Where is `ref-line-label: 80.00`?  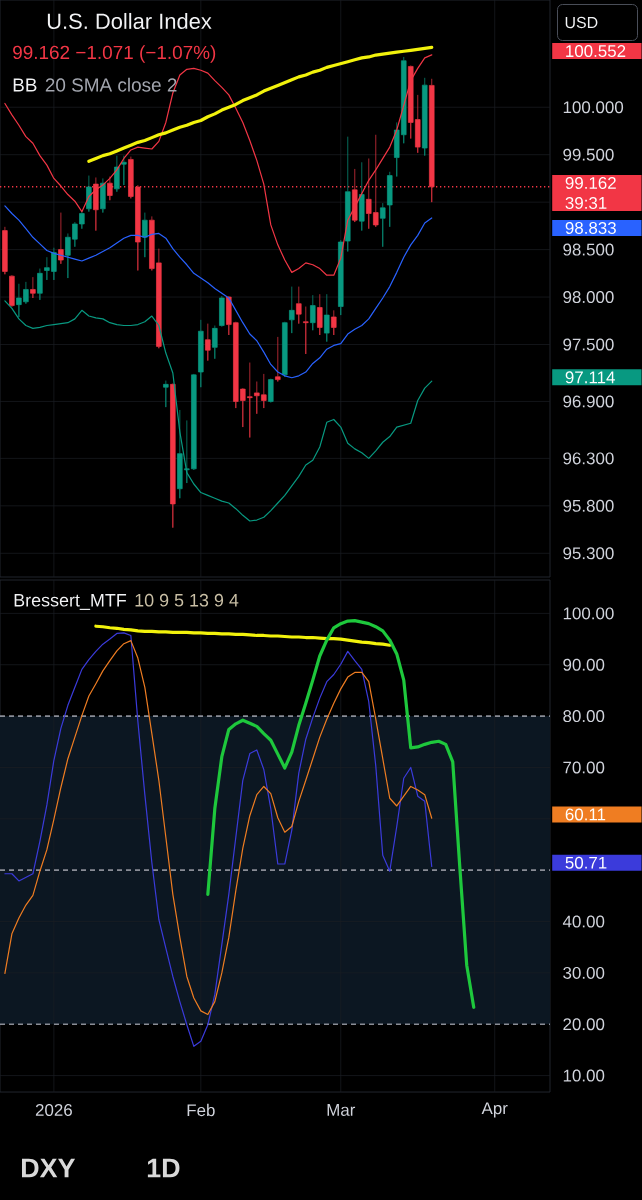 ref-line-label: 80.00 is located at coordinates (584, 716).